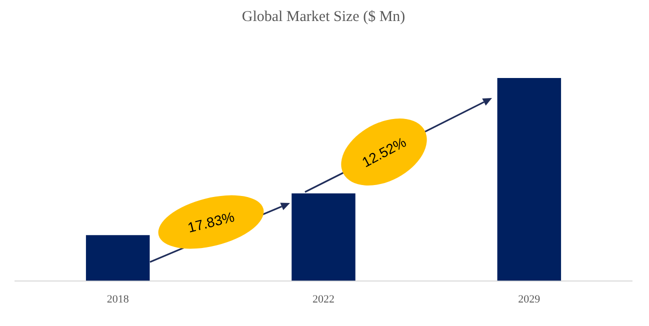 The image size is (649, 326). What do you see at coordinates (323, 299) in the screenshot?
I see `x-tick-label: 2022` at bounding box center [323, 299].